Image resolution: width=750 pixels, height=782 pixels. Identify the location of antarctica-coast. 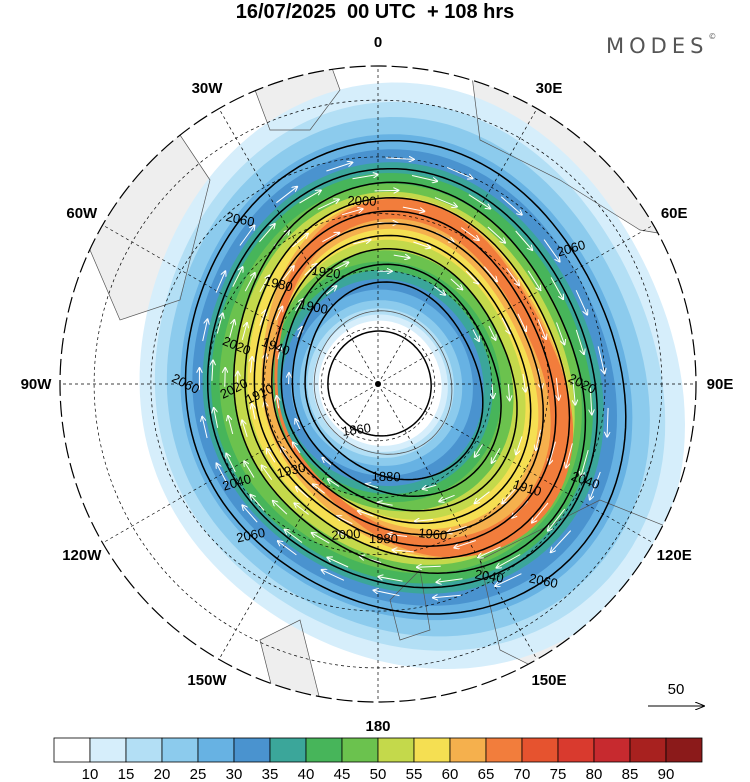
(383, 382).